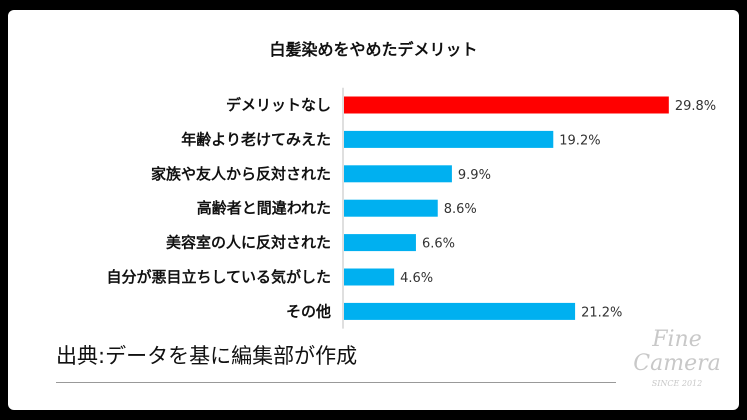 The width and height of the screenshot is (747, 420). Describe the element at coordinates (695, 106) in the screenshot. I see `value-label: 29.8%` at that location.